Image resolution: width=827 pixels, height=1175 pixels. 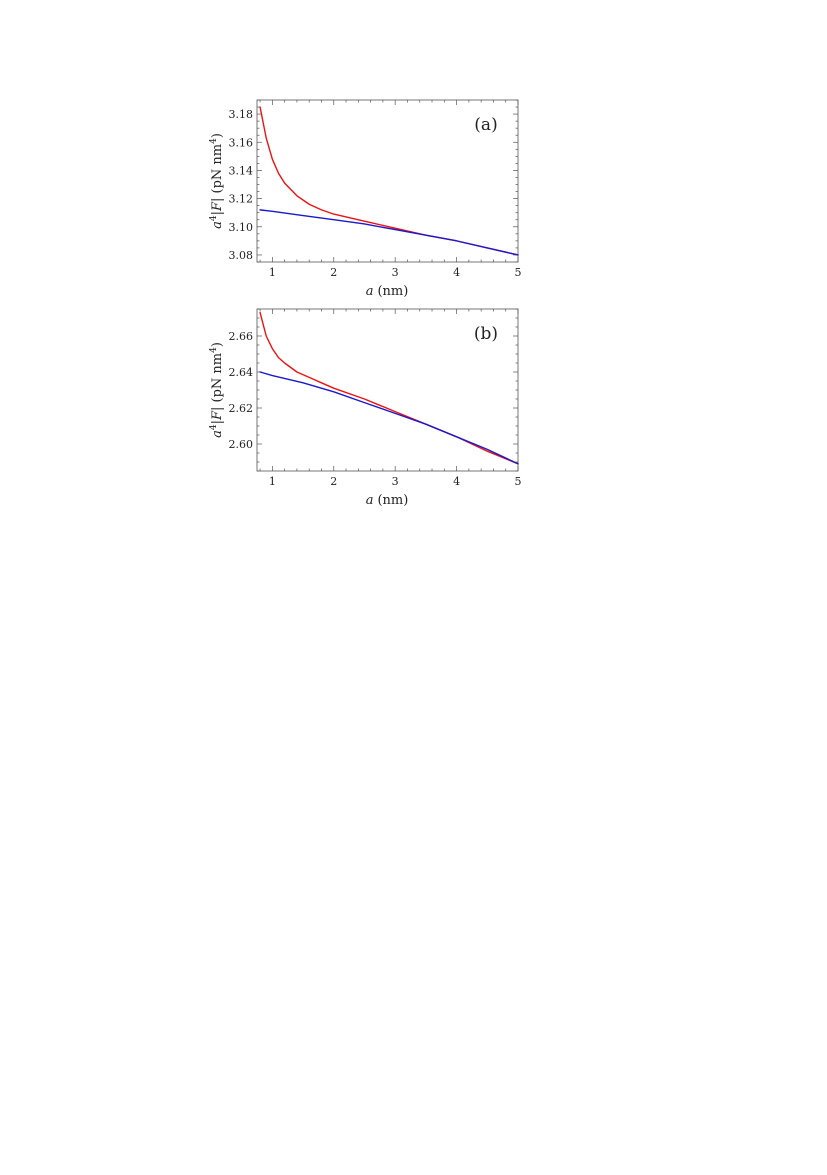 What do you see at coordinates (241, 255) in the screenshot?
I see `y-tick-label: 3.08` at bounding box center [241, 255].